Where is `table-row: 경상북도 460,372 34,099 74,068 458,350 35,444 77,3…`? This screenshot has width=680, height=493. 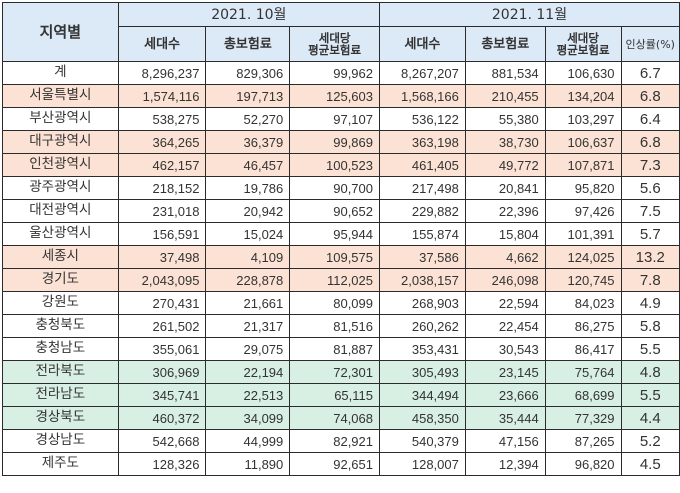 table-row: 경상북도 460,372 34,099 74,068 458,350 35,444 77,3… is located at coordinates (341, 418).